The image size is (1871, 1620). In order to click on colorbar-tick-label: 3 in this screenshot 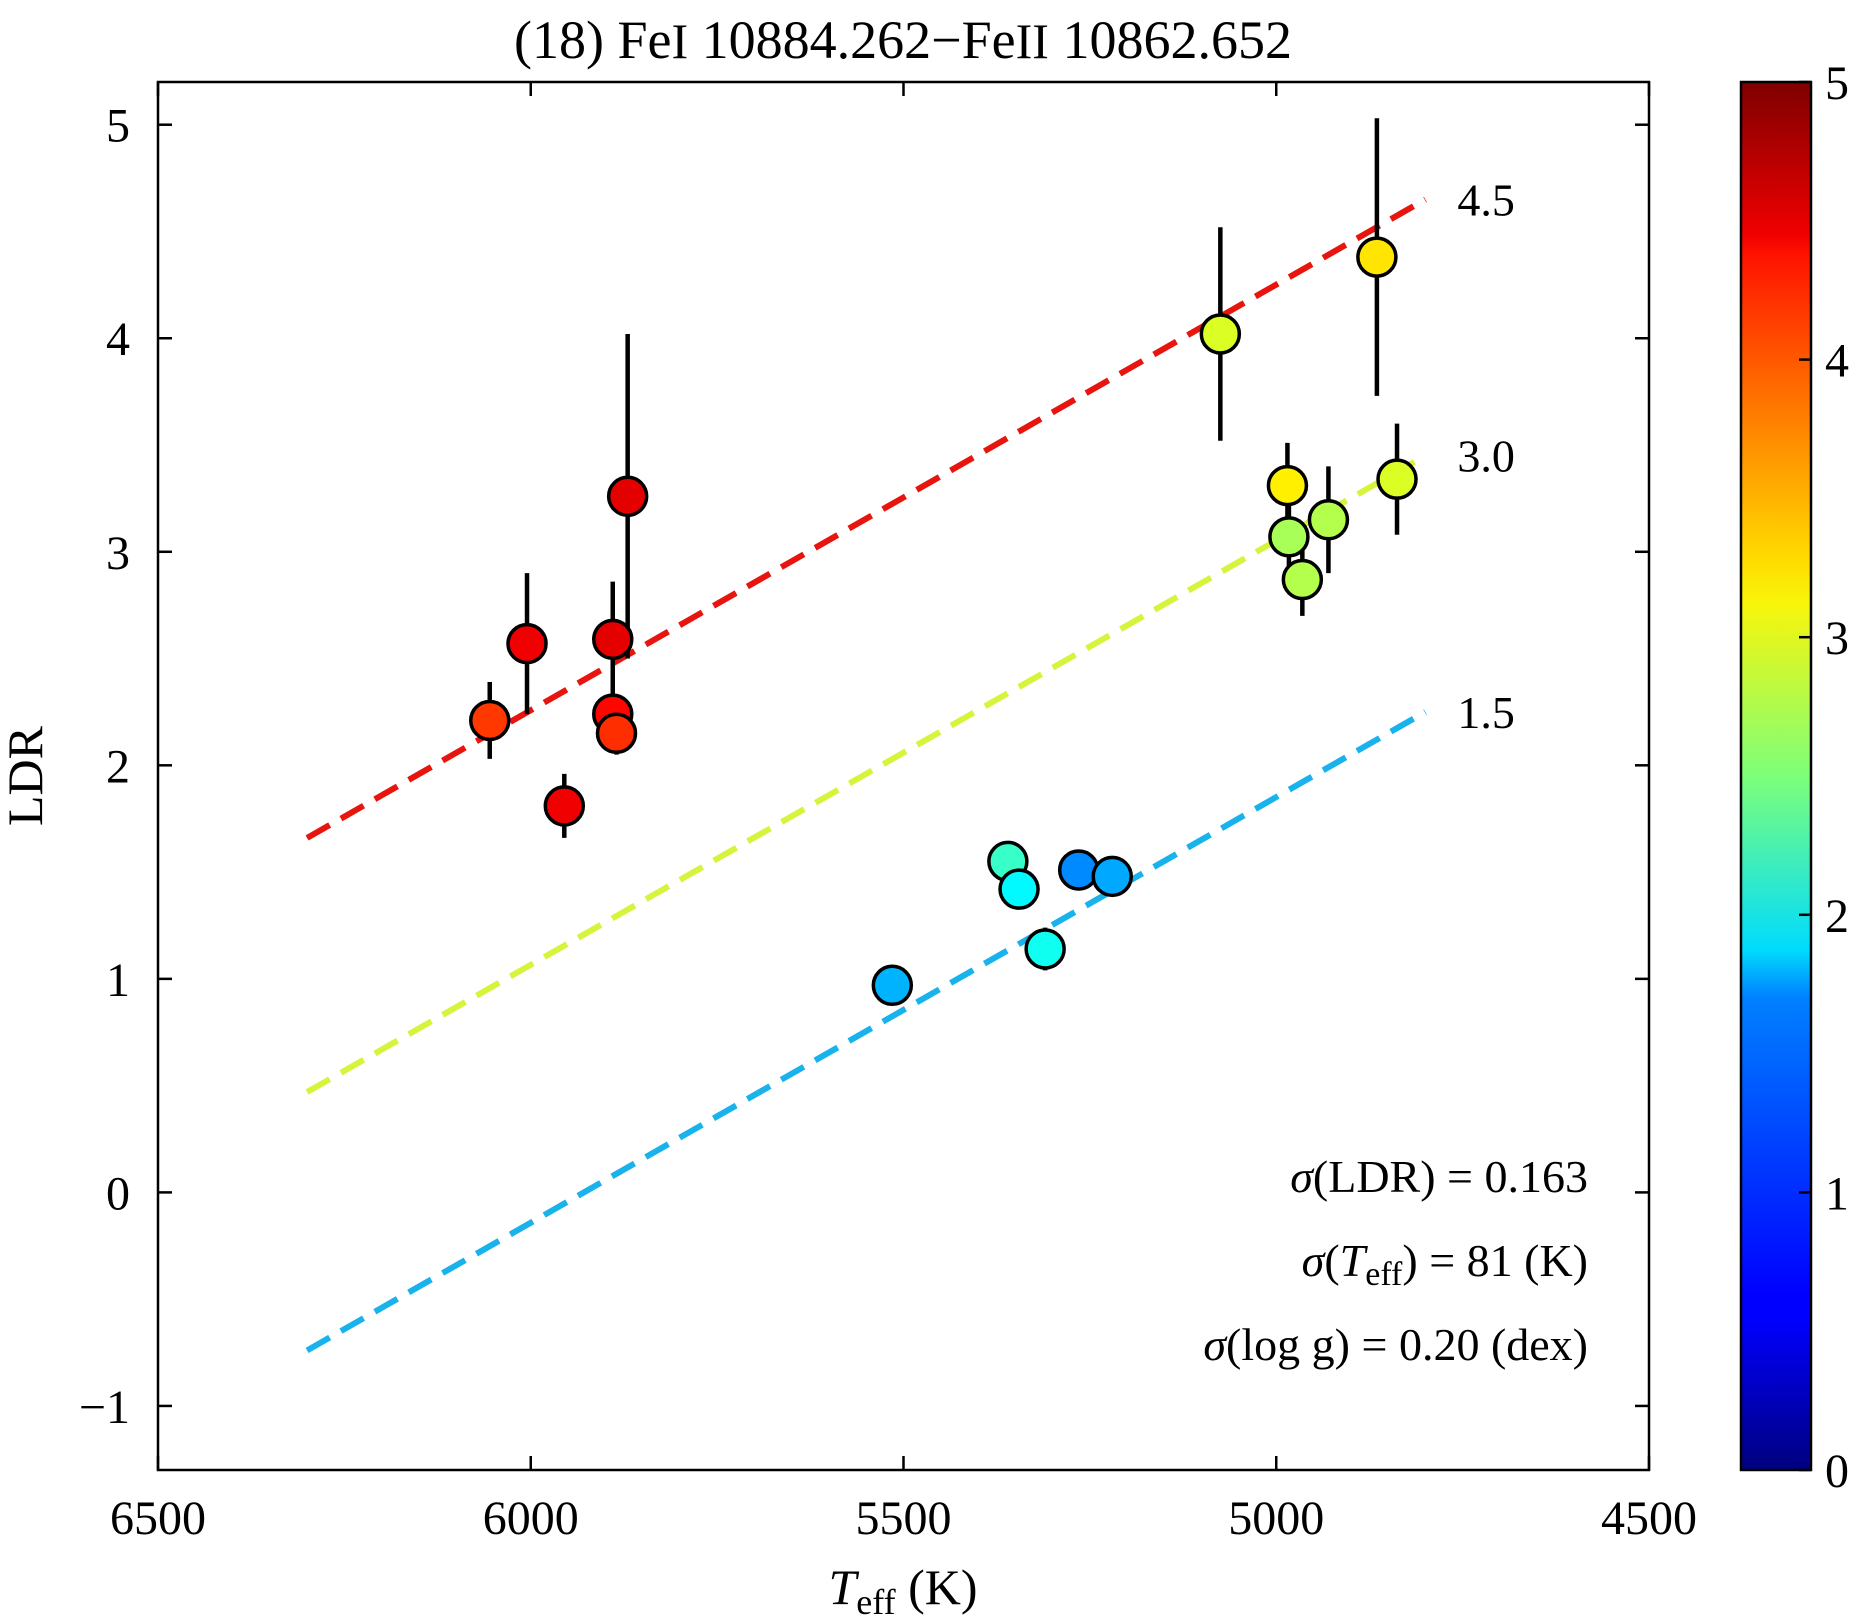, I will do `click(1837, 638)`.